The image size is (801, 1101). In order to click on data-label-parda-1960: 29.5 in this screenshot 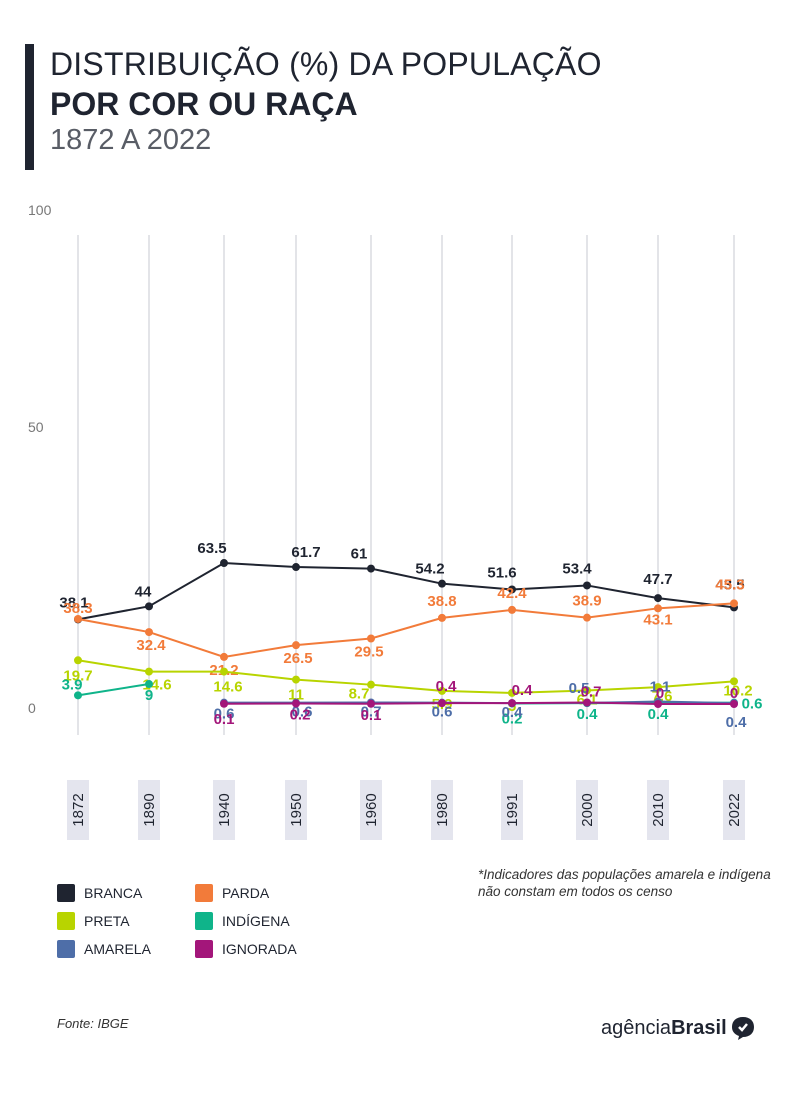, I will do `click(368, 652)`.